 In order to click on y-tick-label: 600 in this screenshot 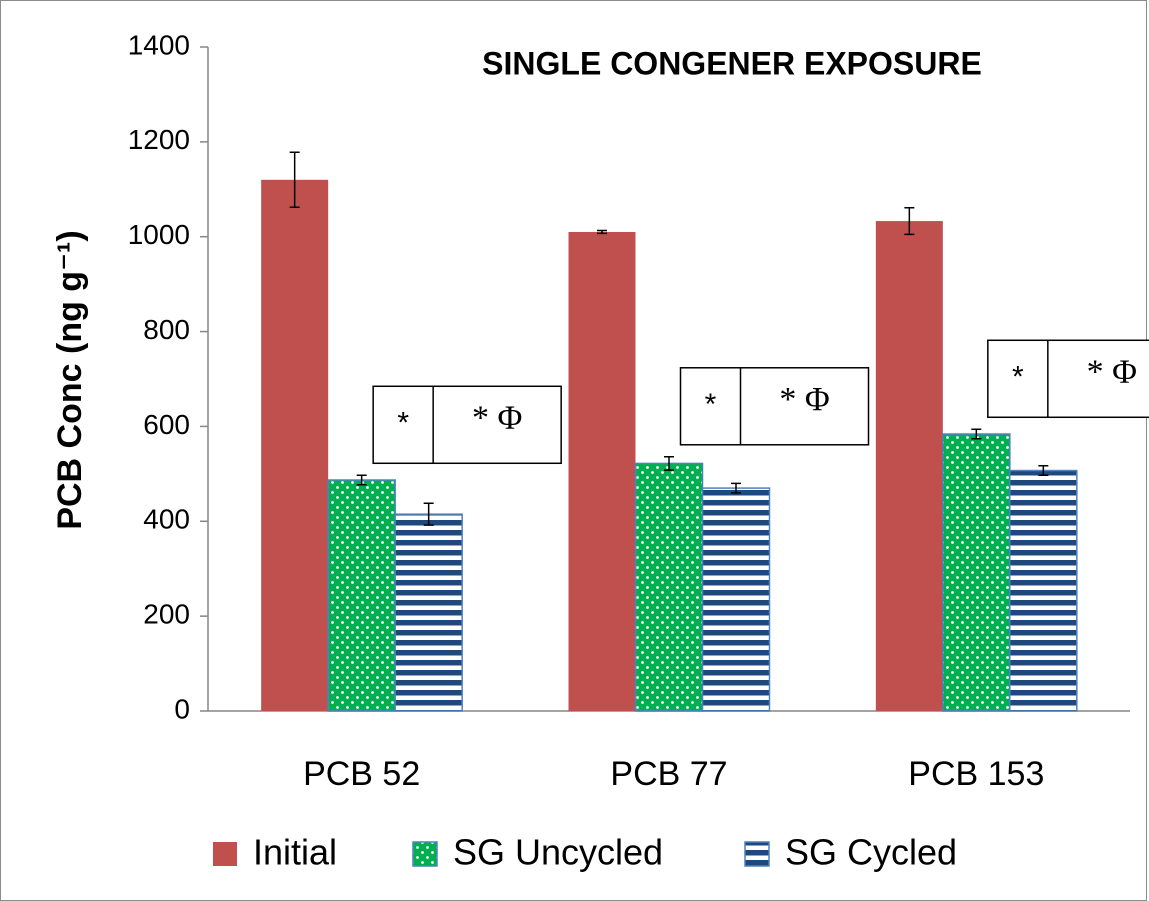, I will do `click(166, 424)`.